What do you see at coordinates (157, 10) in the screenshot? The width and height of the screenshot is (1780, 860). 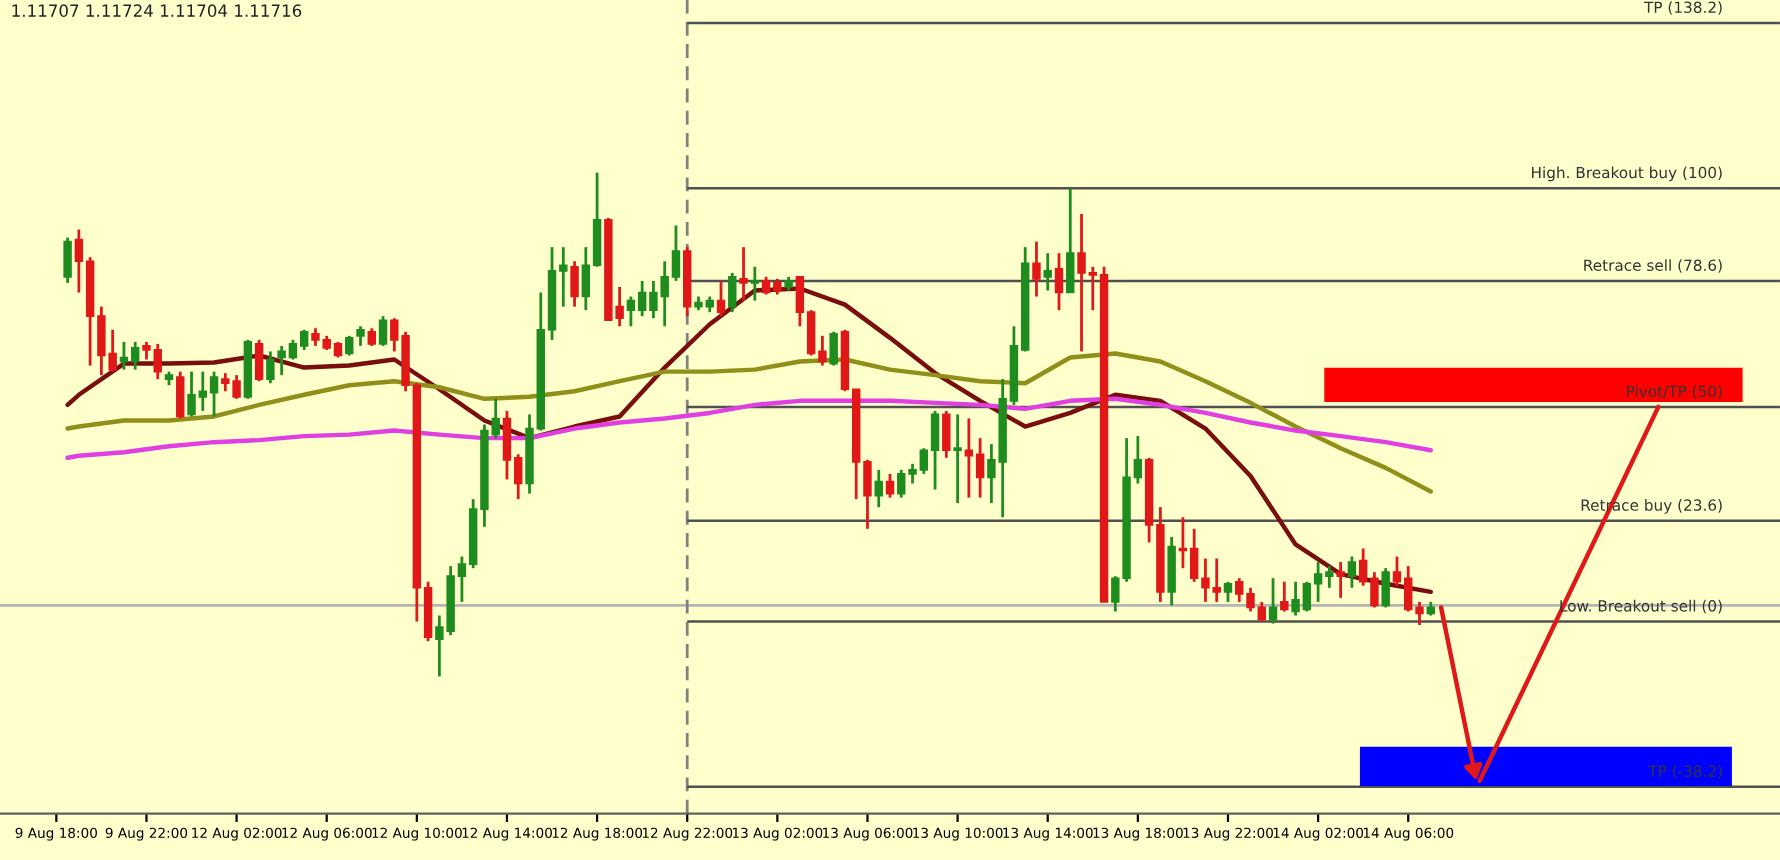 I see `text: 1.11707 1.11724 1.11704 1.11716` at bounding box center [157, 10].